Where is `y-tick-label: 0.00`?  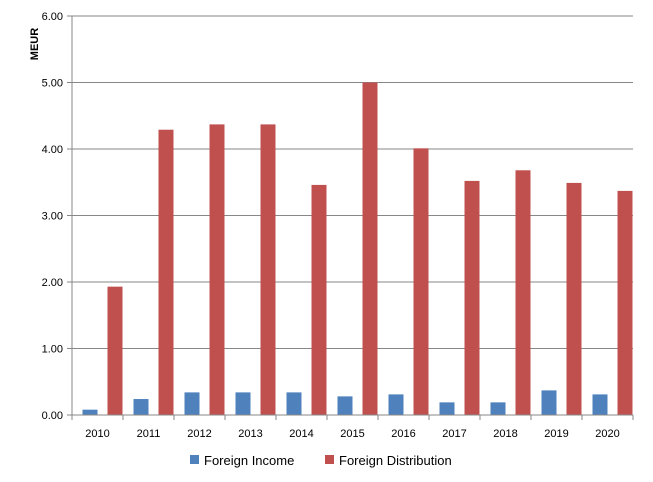
y-tick-label: 0.00 is located at coordinates (52, 416).